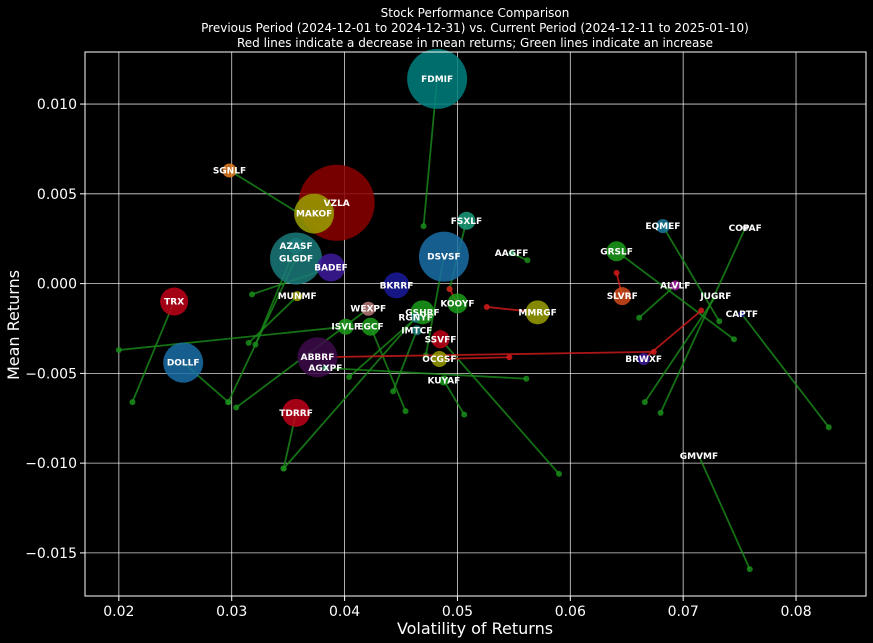  Describe the element at coordinates (570, 612) in the screenshot. I see `x-tick-label: 0.06` at that location.